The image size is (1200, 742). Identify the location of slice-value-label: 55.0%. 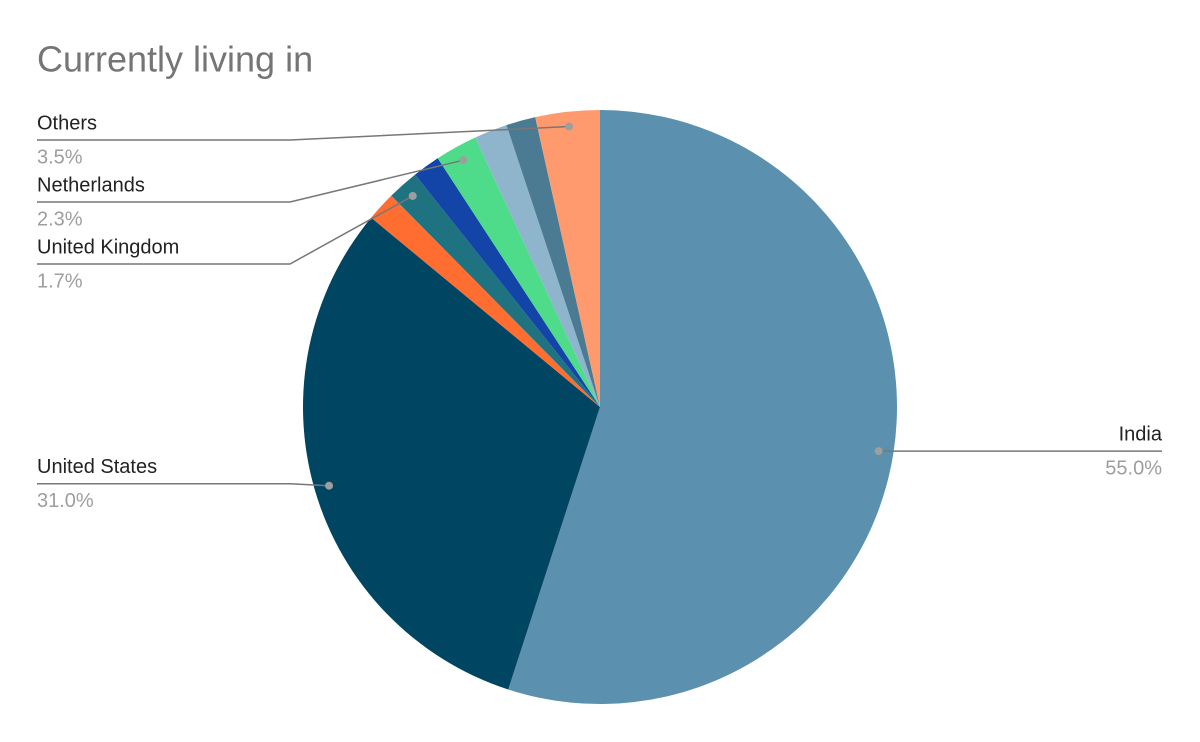
(1133, 468).